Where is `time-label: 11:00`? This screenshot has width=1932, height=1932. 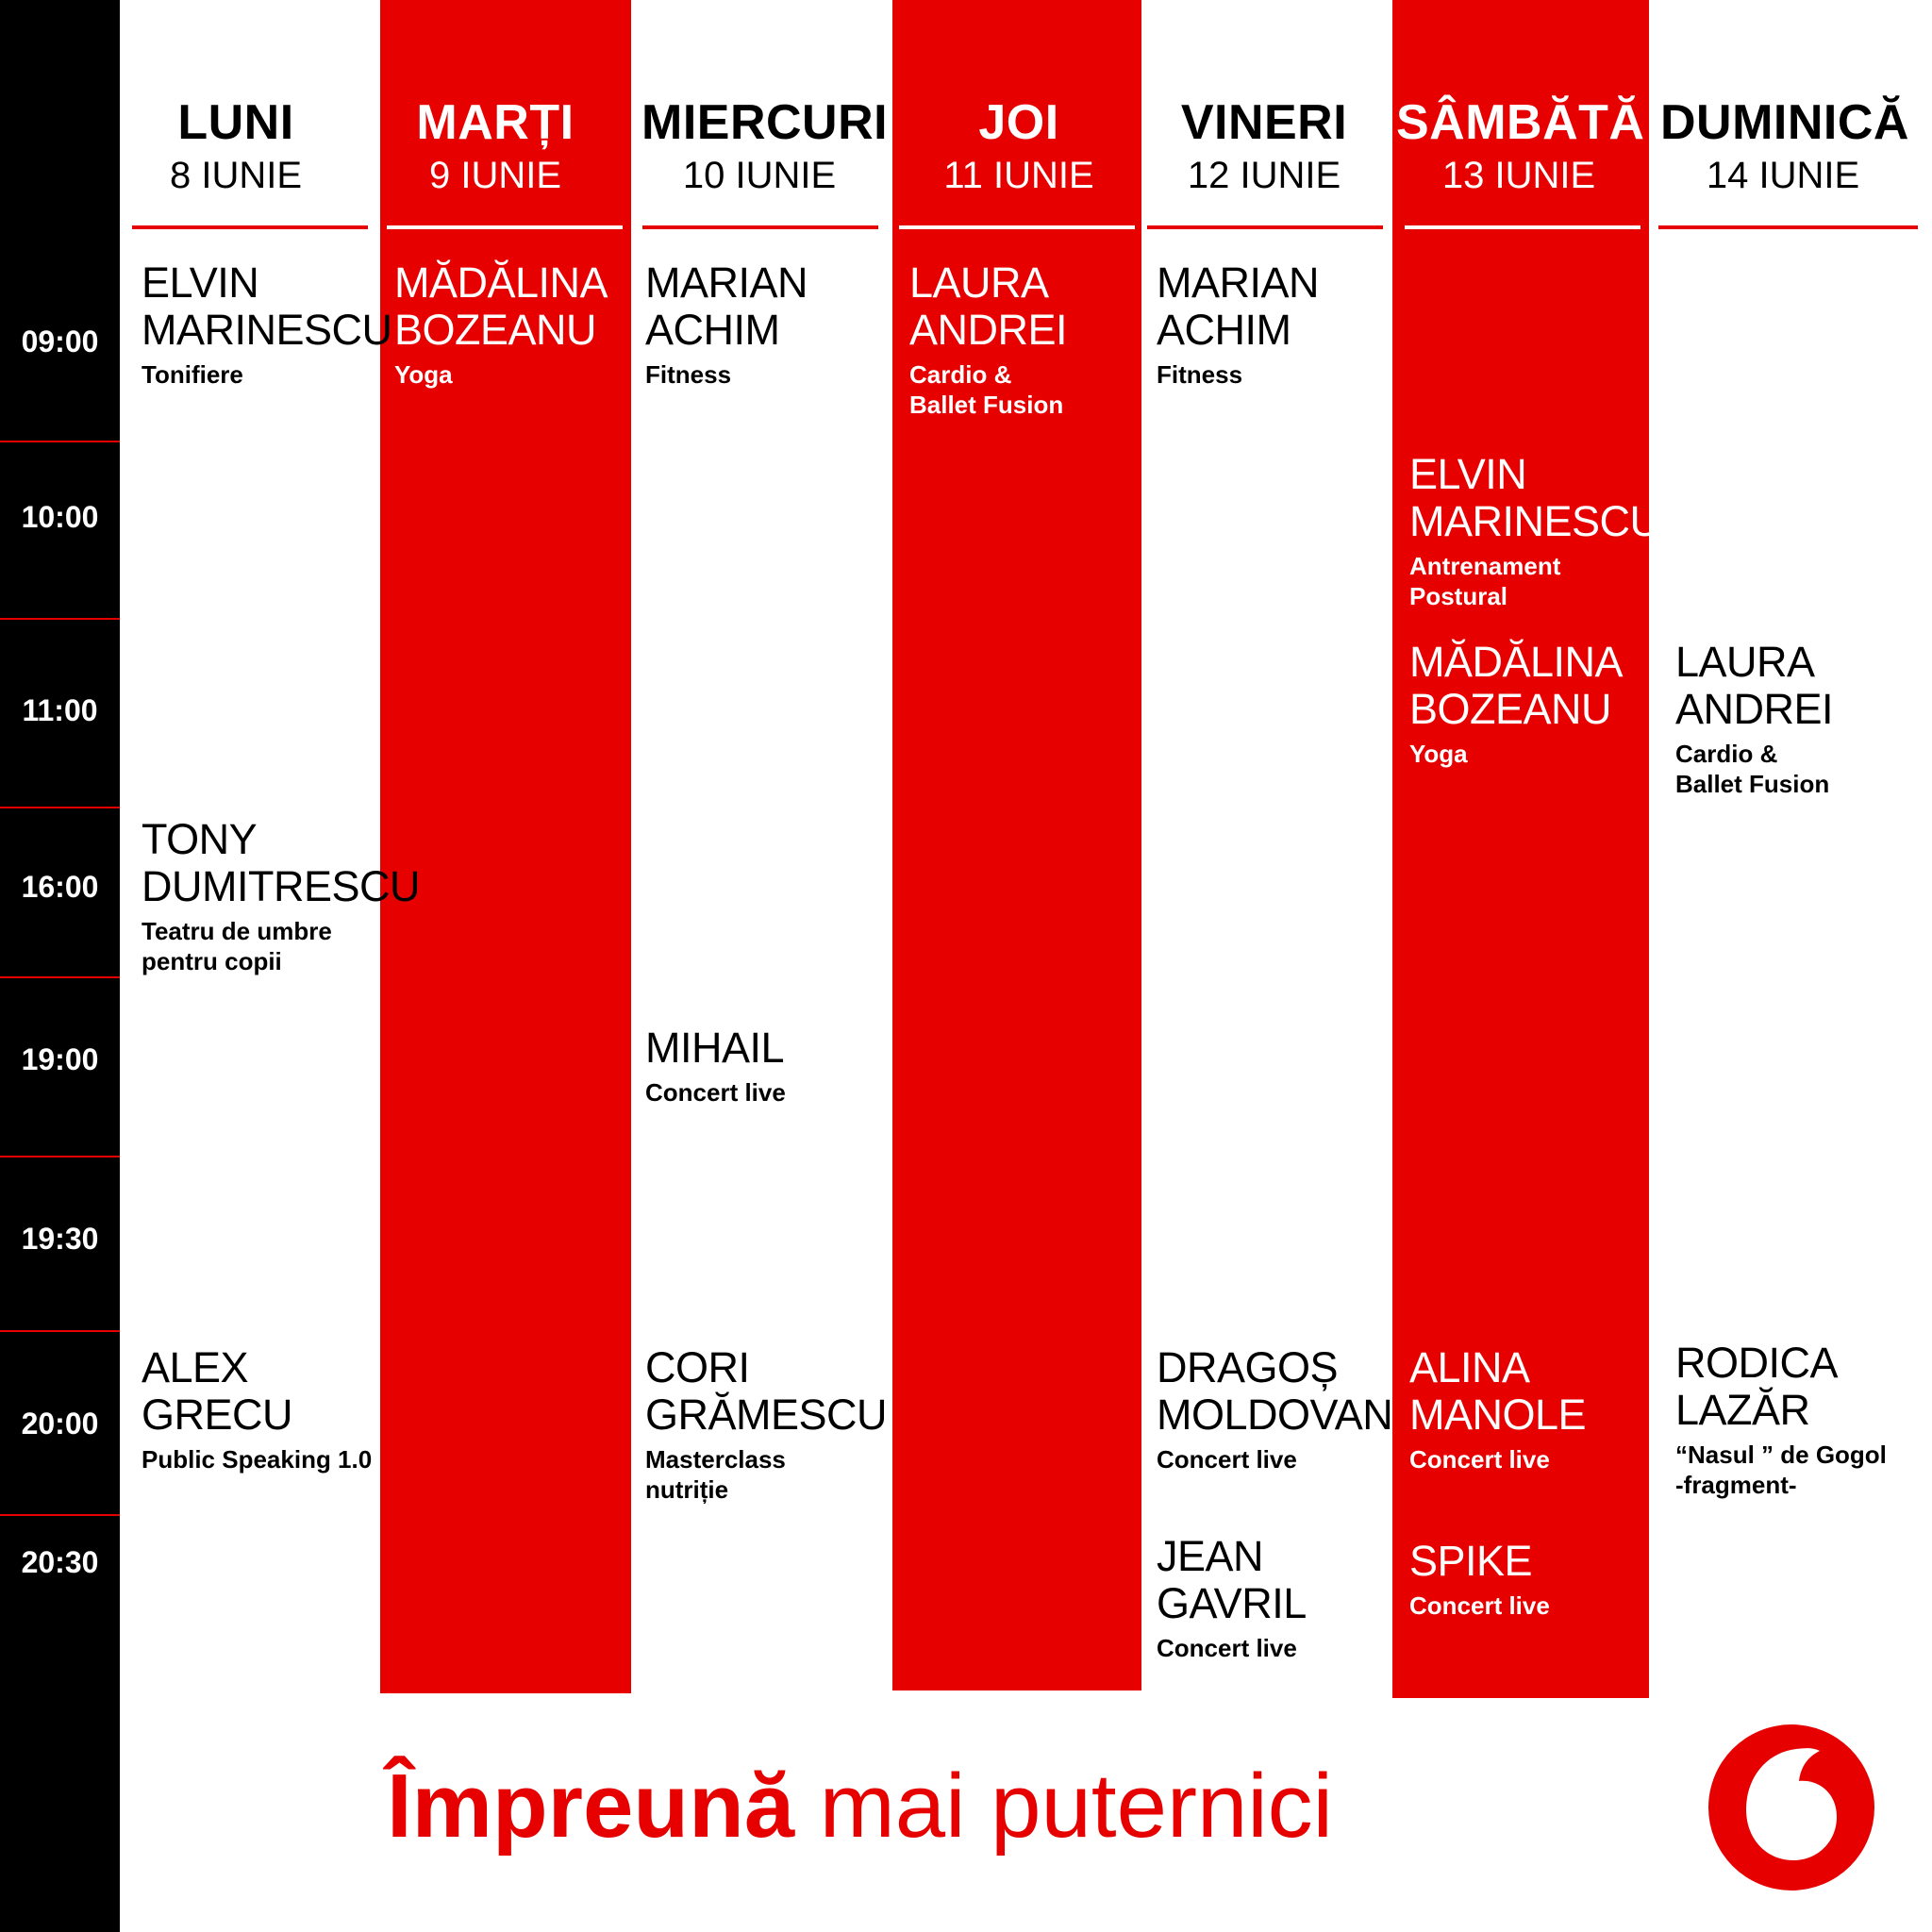 time-label: 11:00 is located at coordinates (60, 710).